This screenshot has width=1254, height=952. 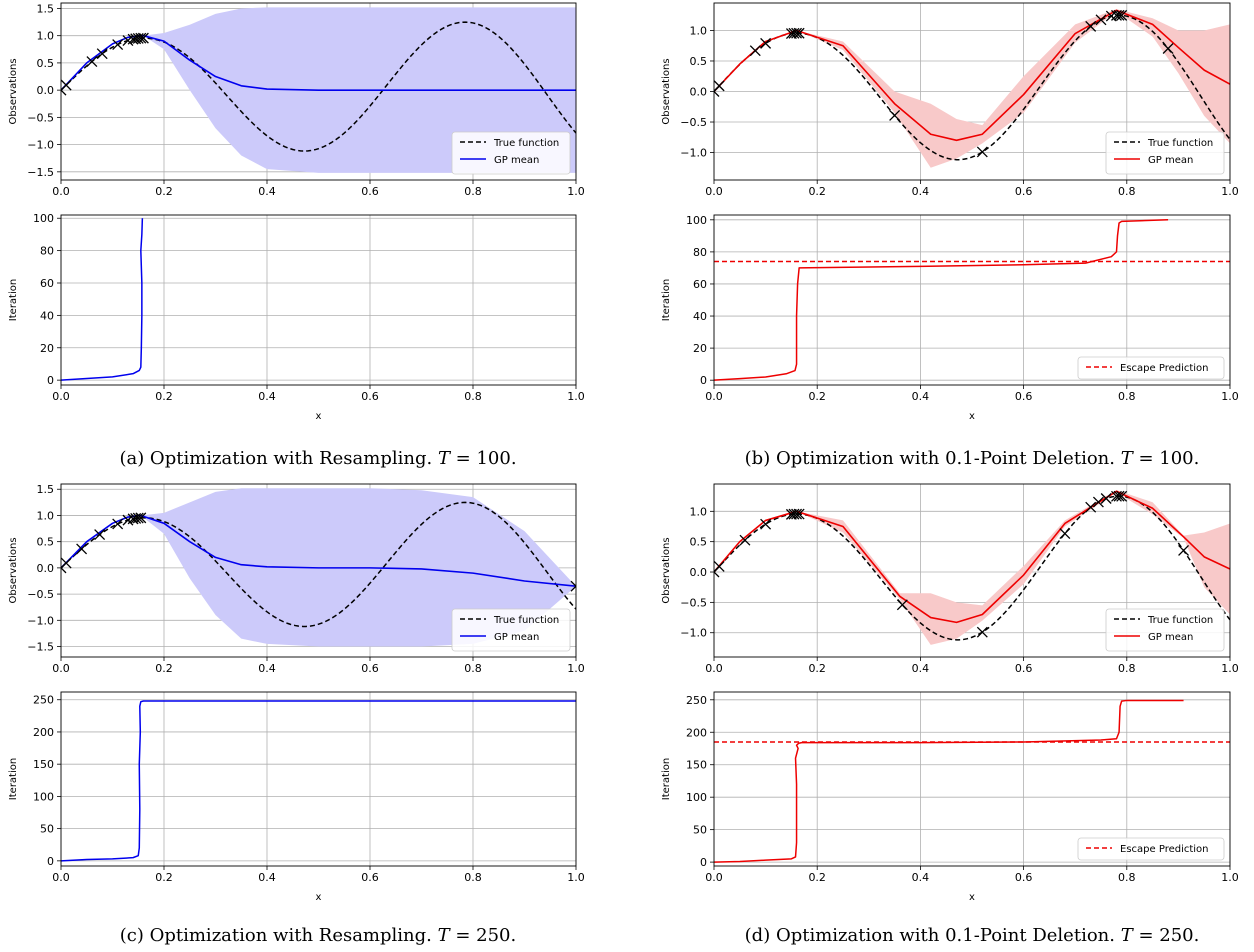 What do you see at coordinates (40, 172) in the screenshot?
I see `y-tick-label: −1.5` at bounding box center [40, 172].